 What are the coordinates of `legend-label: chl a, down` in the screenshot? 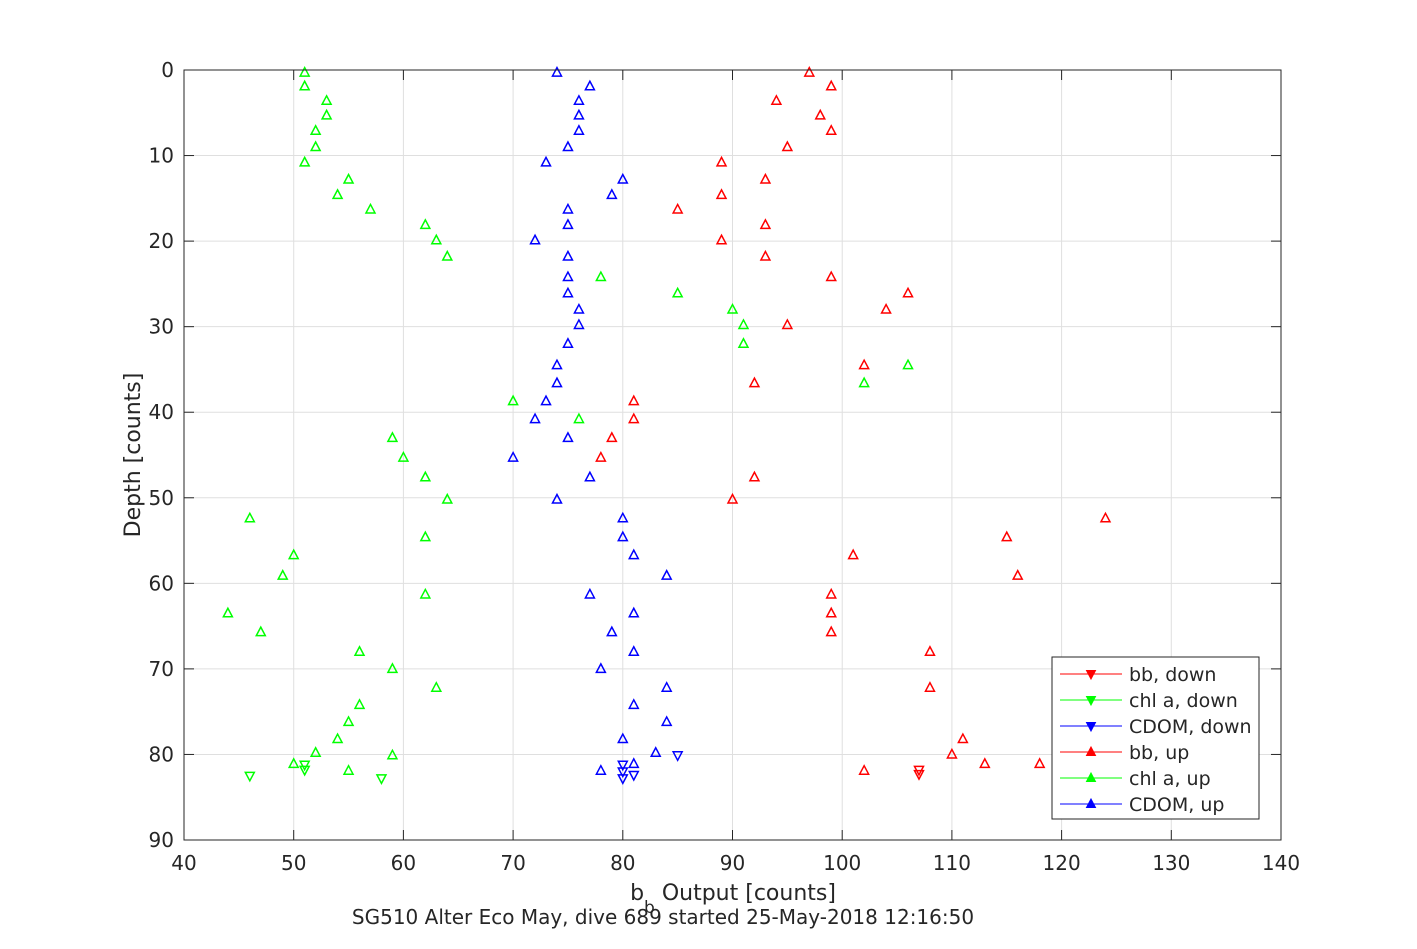 It's located at (1183, 701).